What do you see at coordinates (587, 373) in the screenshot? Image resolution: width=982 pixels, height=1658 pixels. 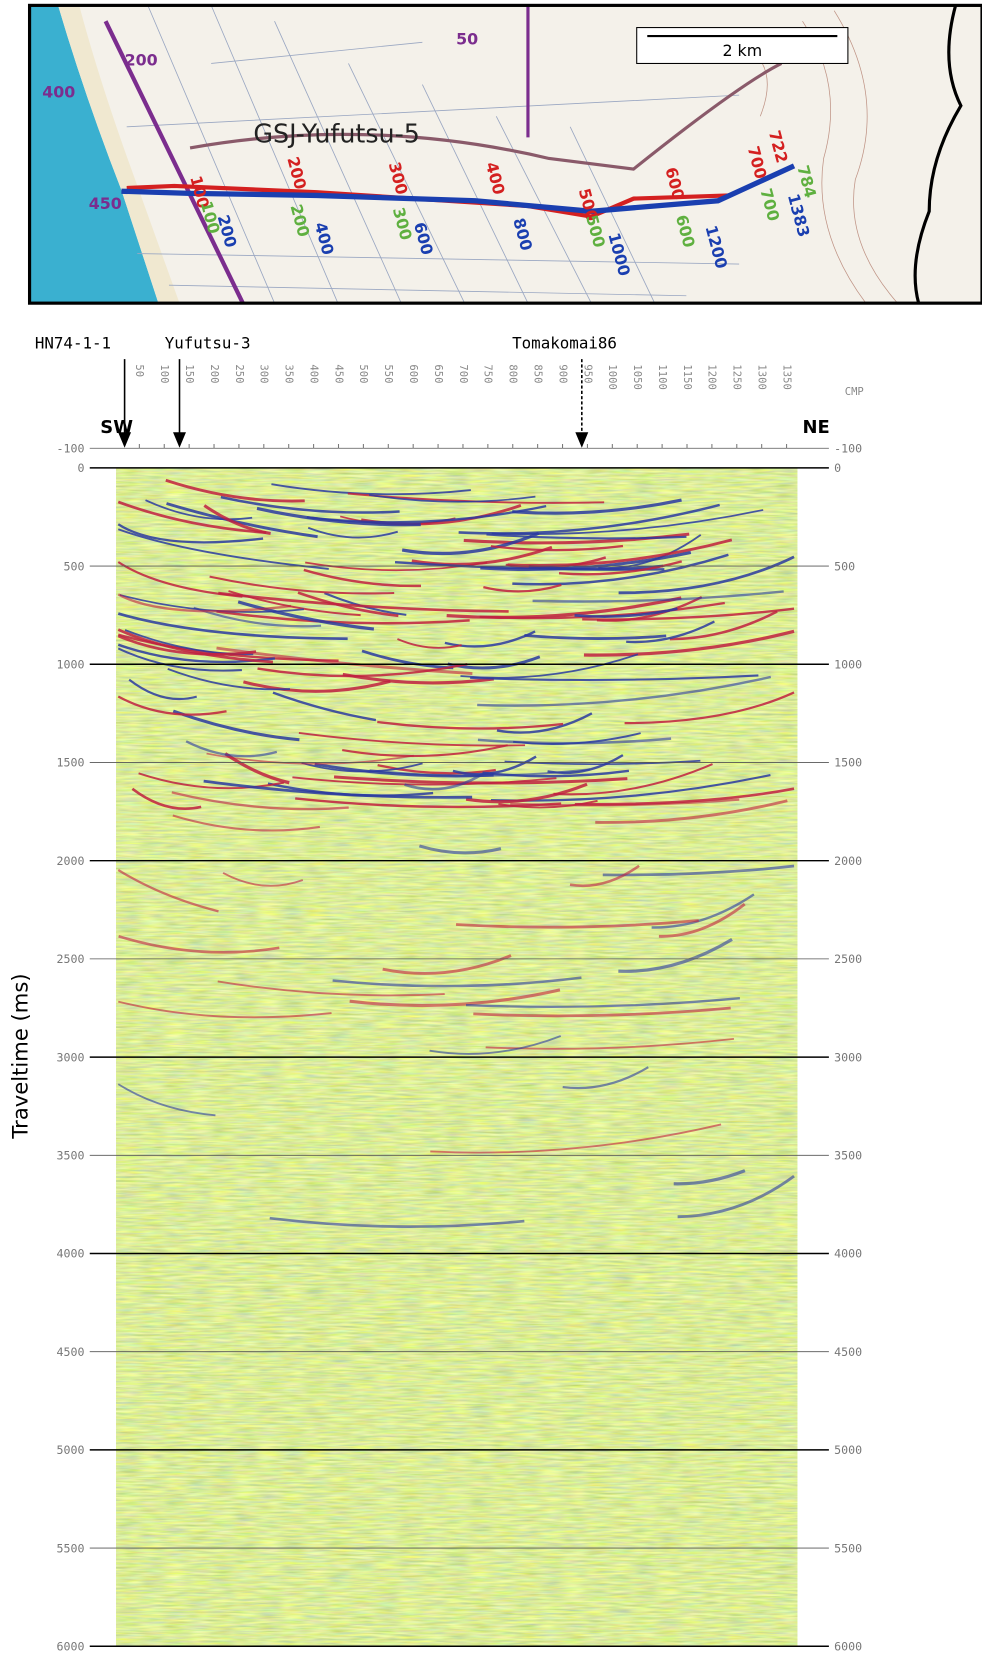 I see `x-tick-label: 950` at bounding box center [587, 373].